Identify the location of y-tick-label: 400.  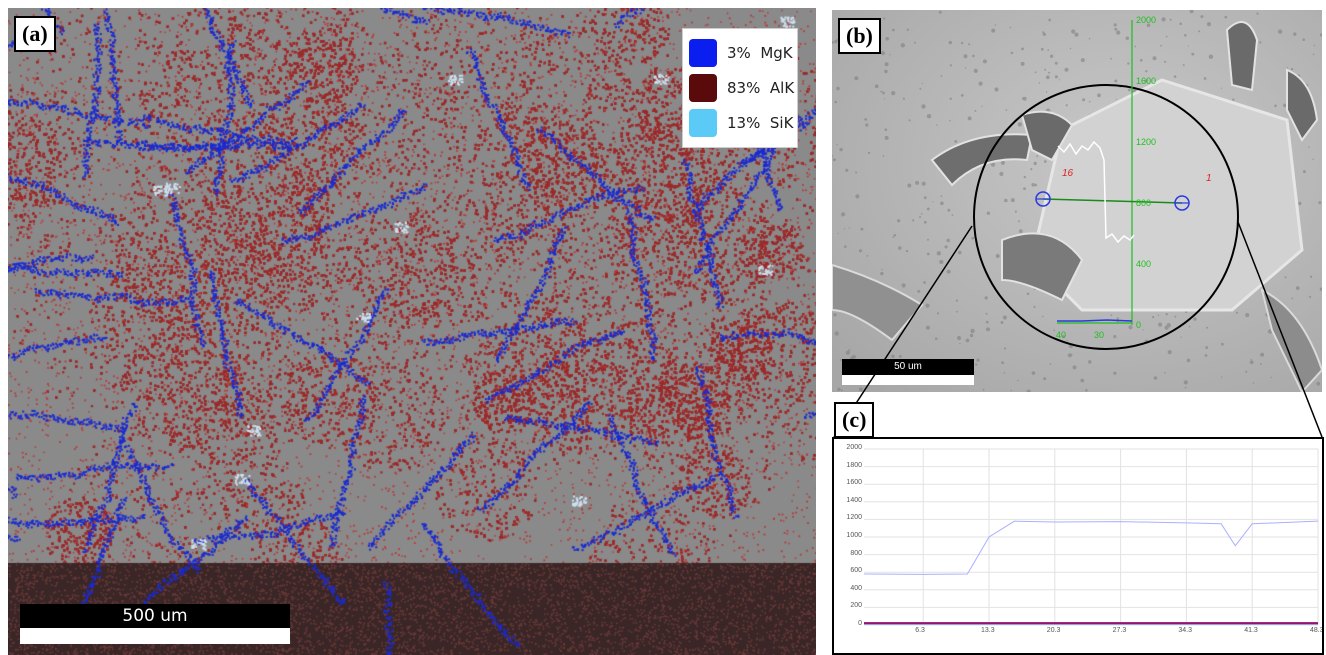
(856, 588).